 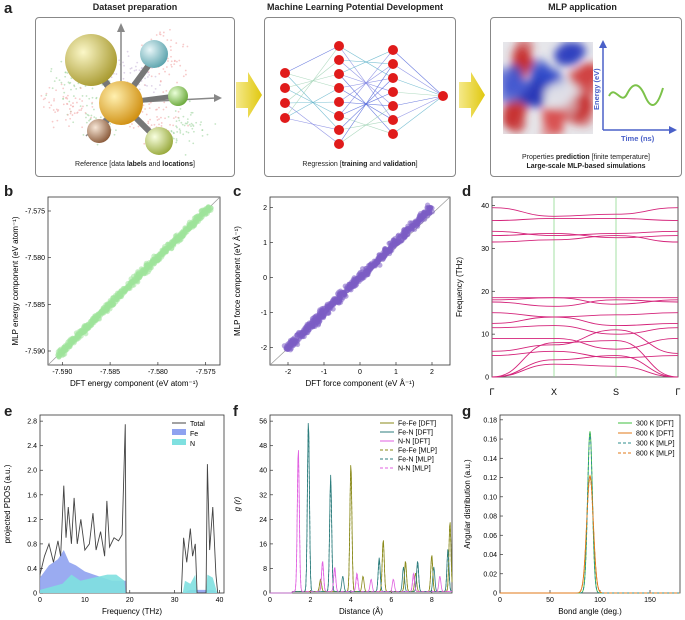 I want to click on n-pdos-area, so click(x=129, y=583).